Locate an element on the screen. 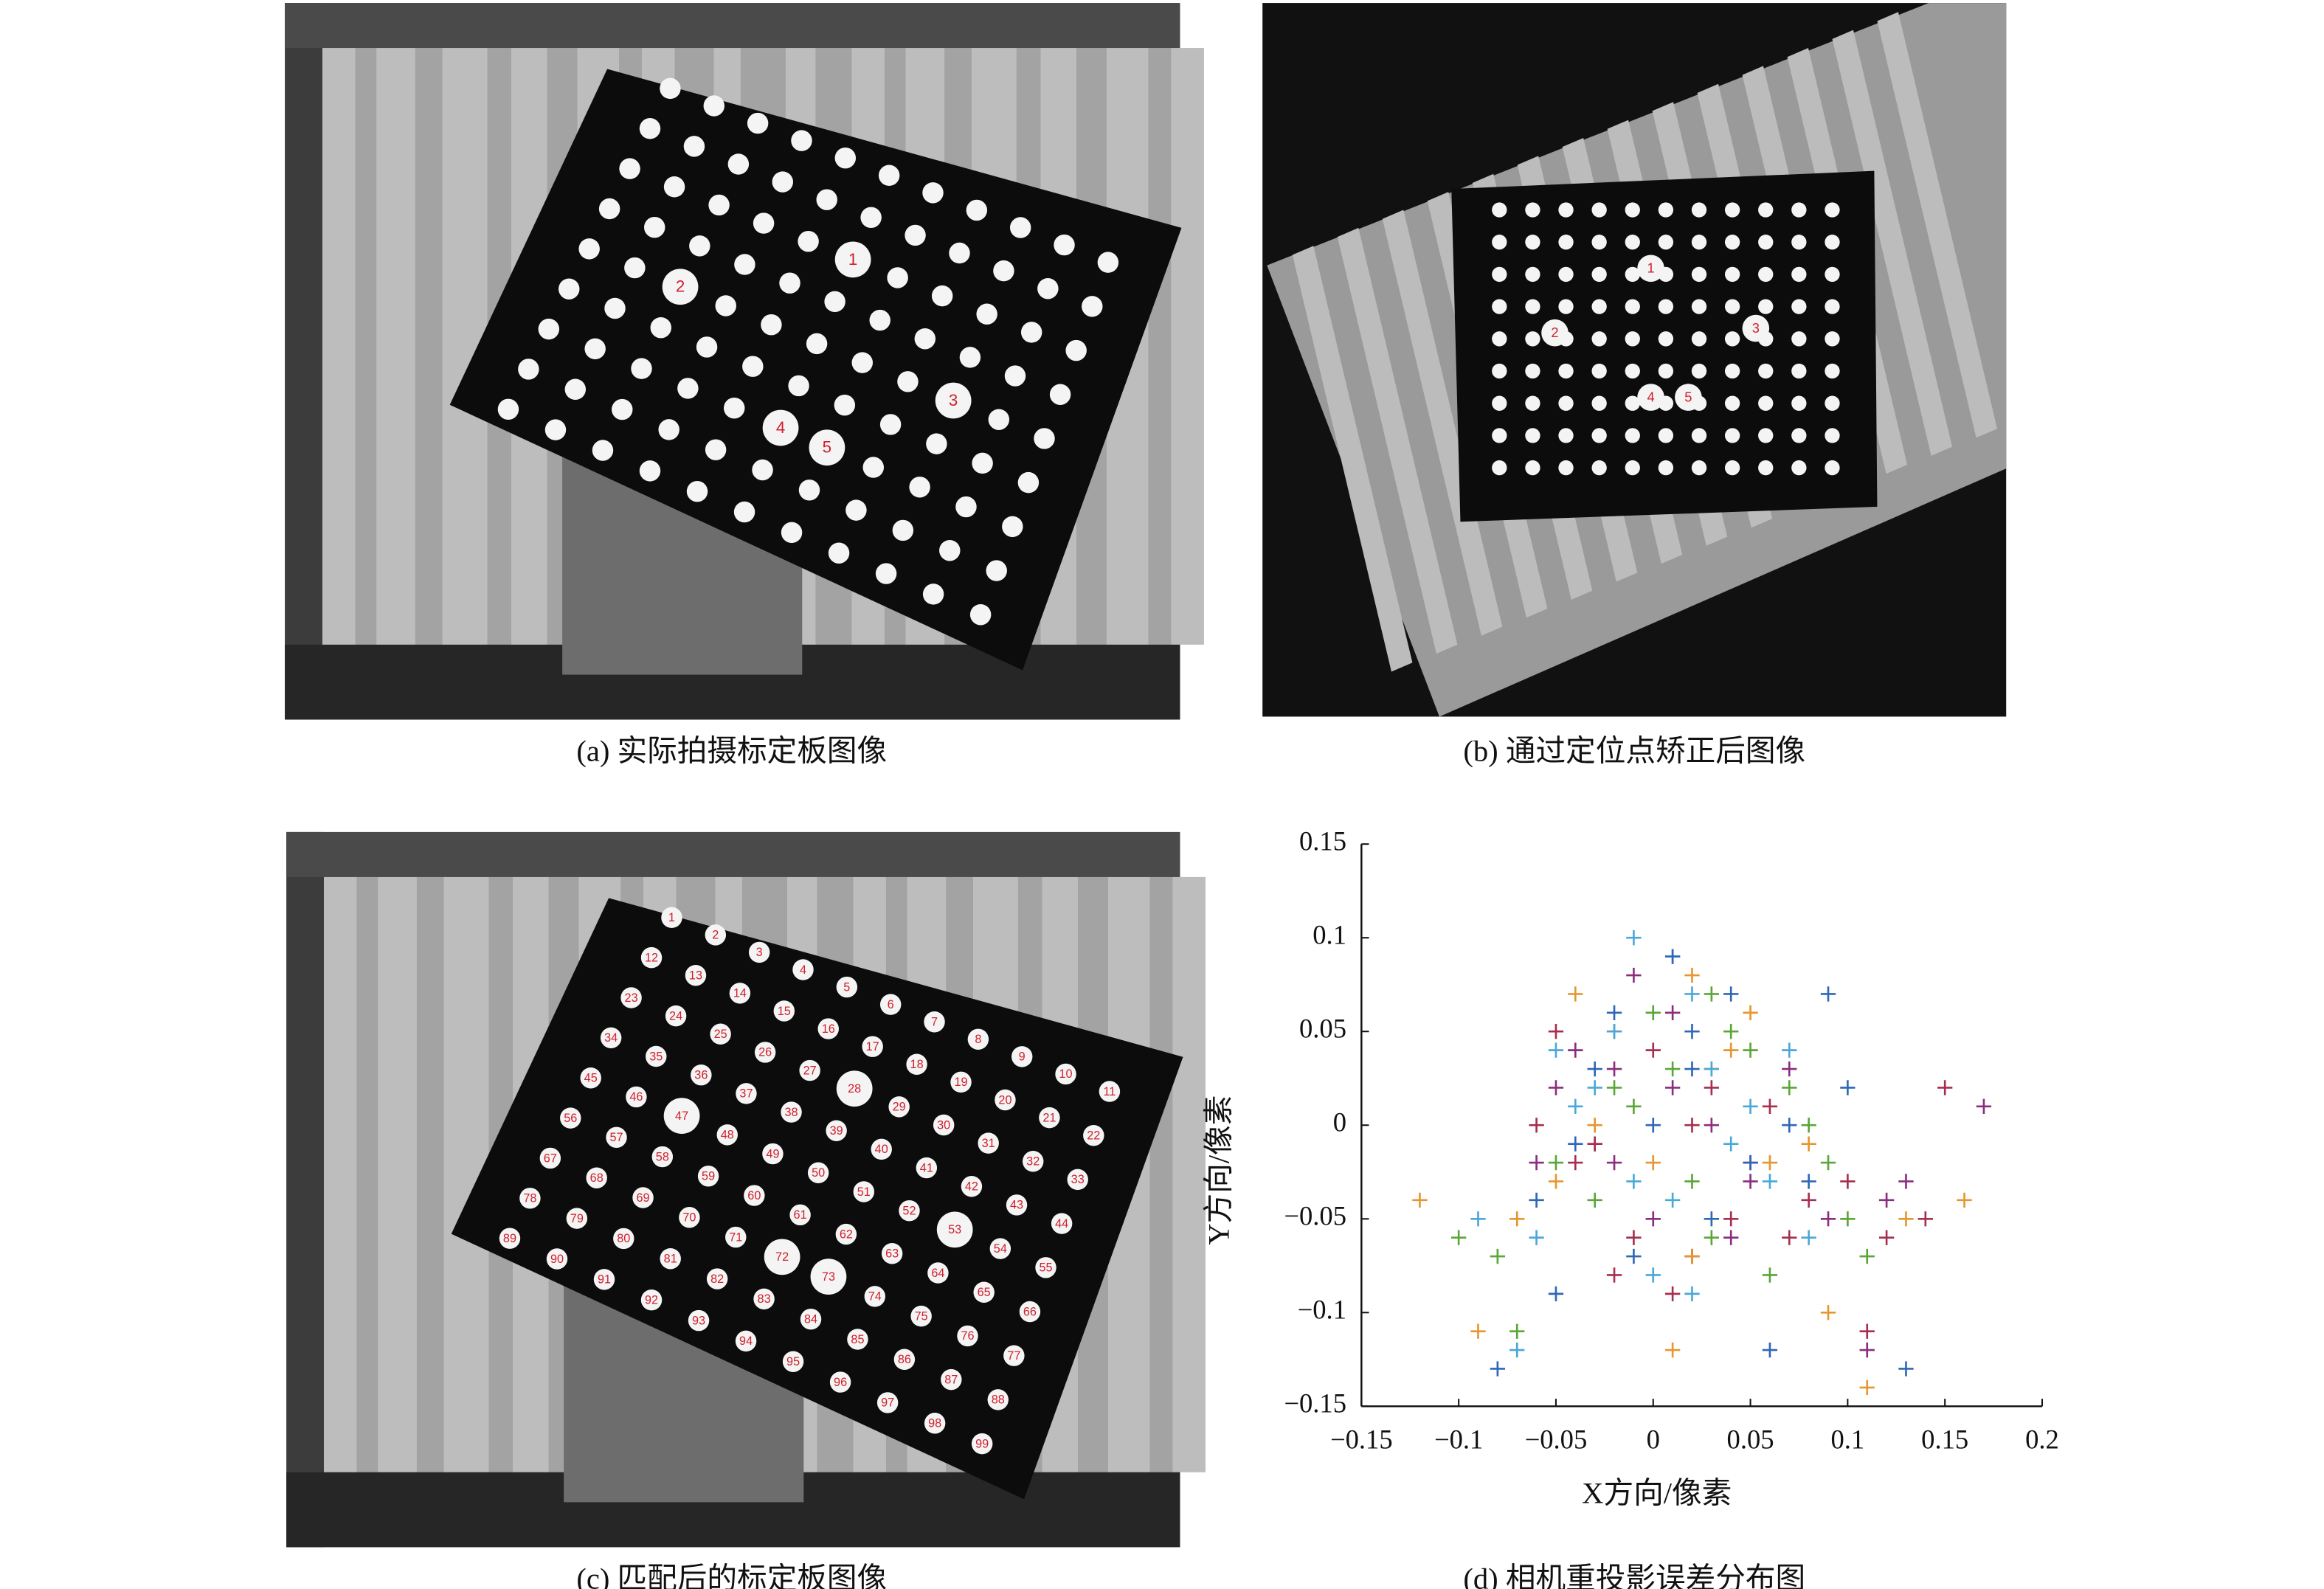 The height and width of the screenshot is (1589, 2324). dot-label: 87 is located at coordinates (951, 1380).